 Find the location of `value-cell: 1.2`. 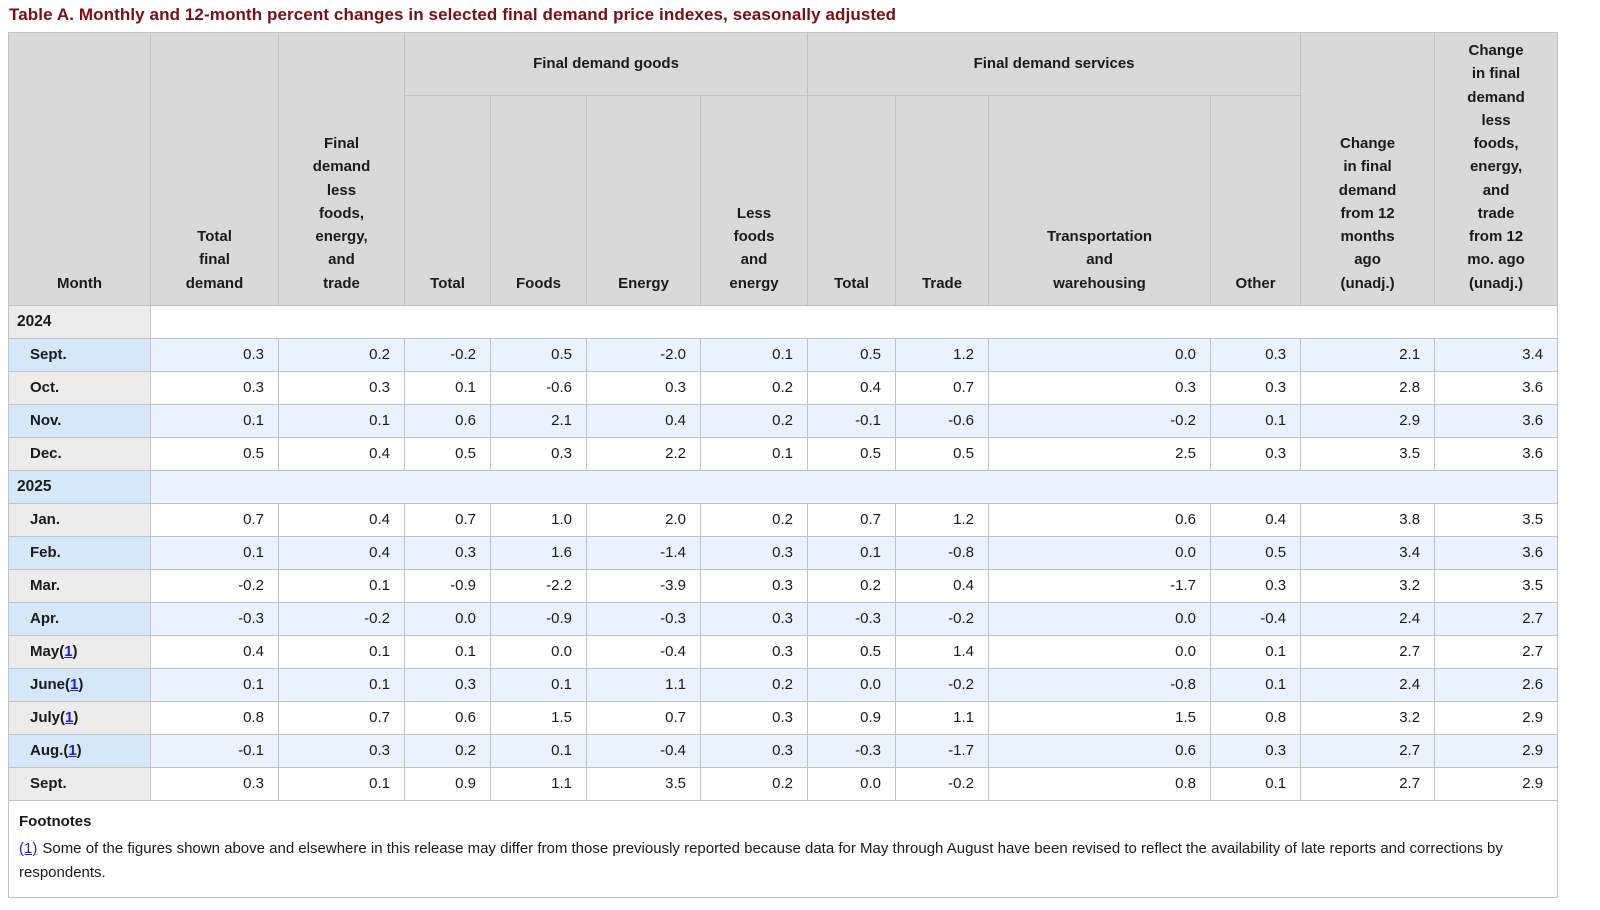

value-cell: 1.2 is located at coordinates (942, 519).